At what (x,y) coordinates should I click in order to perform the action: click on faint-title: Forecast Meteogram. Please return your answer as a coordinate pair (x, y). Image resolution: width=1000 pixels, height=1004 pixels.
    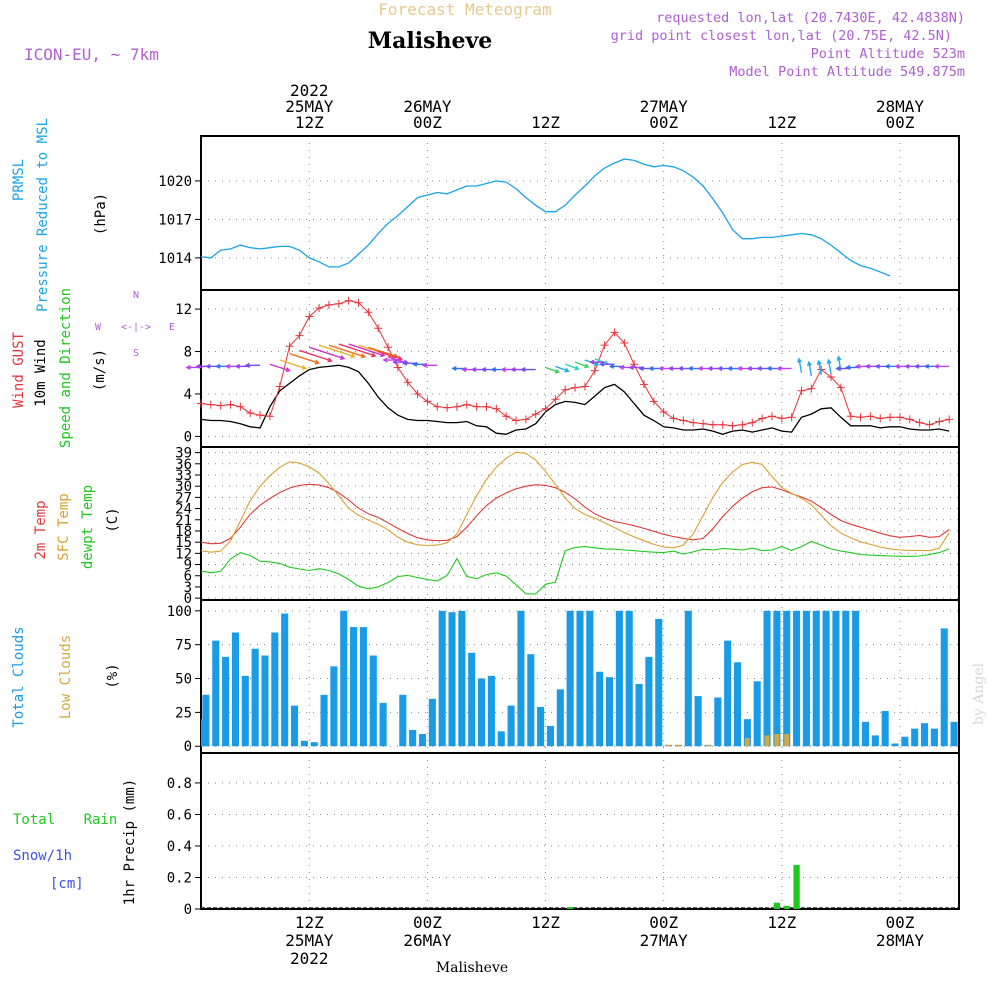
    Looking at the image, I should click on (464, 9).